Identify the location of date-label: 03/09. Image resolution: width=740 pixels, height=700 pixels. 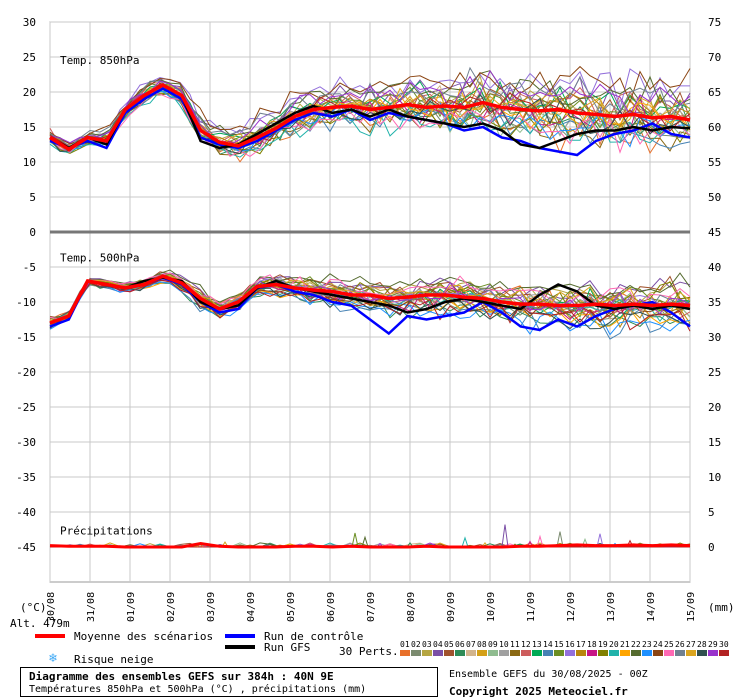
(211, 607).